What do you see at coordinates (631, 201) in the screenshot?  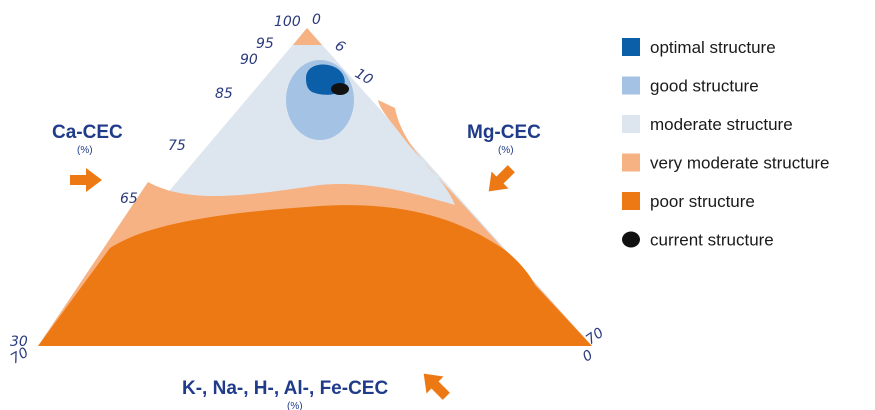 I see `legend-swatch-poor-structure` at bounding box center [631, 201].